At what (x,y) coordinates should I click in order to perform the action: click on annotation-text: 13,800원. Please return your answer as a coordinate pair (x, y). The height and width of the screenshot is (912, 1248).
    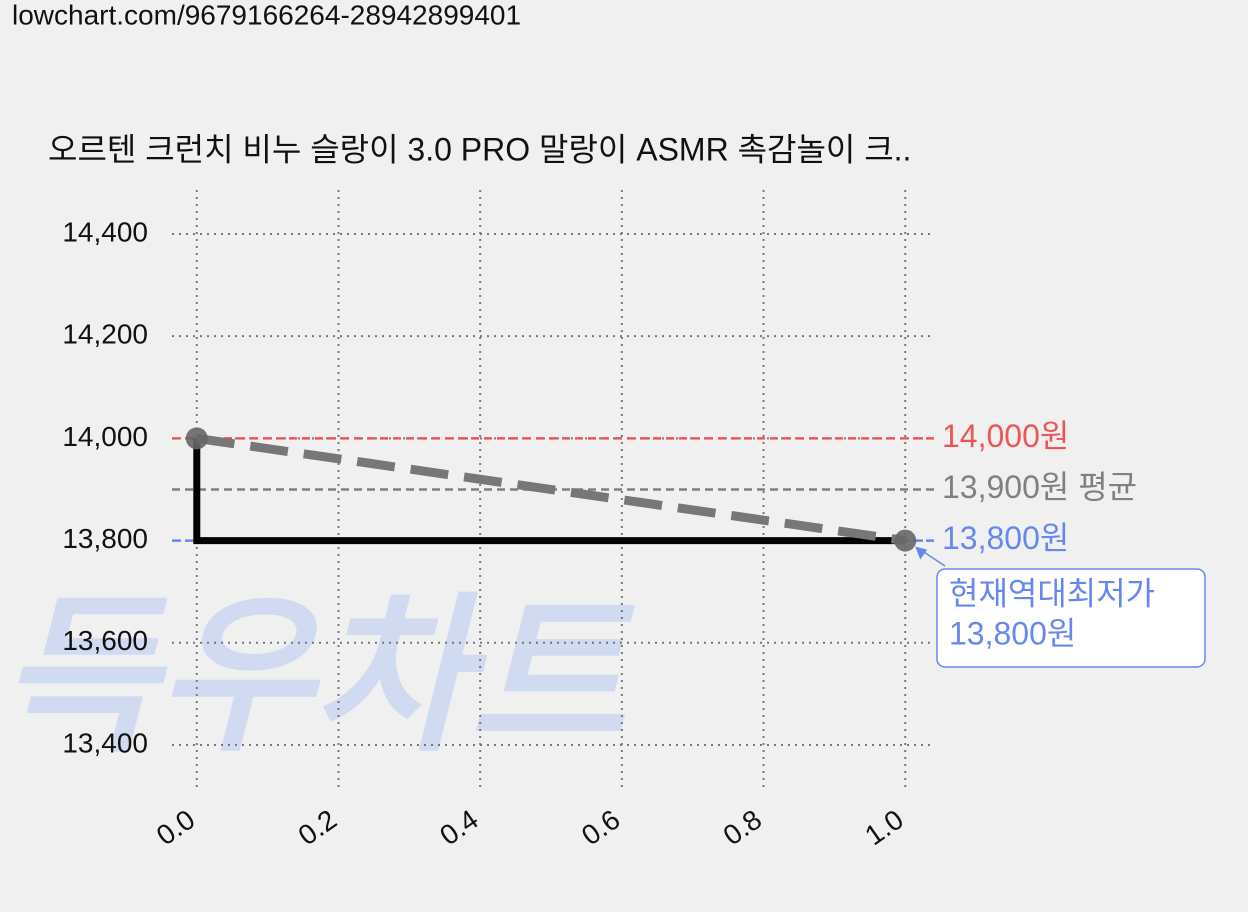
    Looking at the image, I should click on (1012, 633).